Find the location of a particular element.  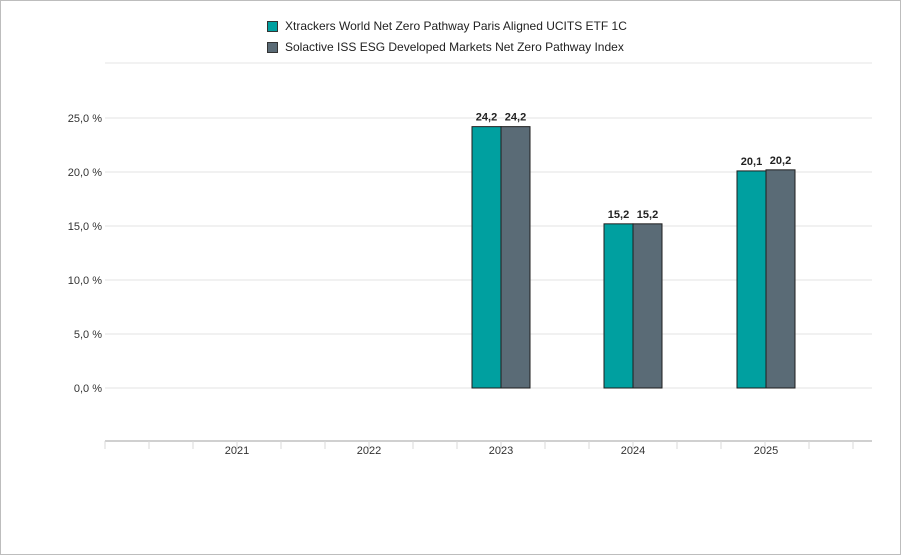

y-axis-ticks: 0,0 % 5,0 % 10,0 % 15,0 % 20,0 % 25,0 % is located at coordinates (85, 254).